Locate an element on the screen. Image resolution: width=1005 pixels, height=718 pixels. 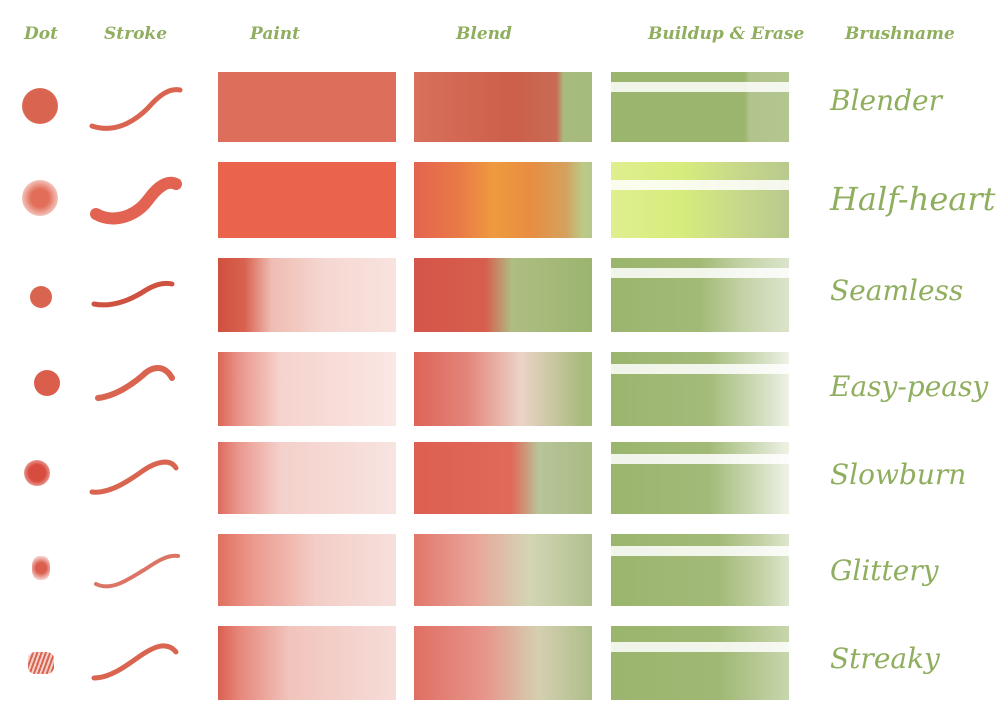
brush-name: Seamless is located at coordinates (897, 290).